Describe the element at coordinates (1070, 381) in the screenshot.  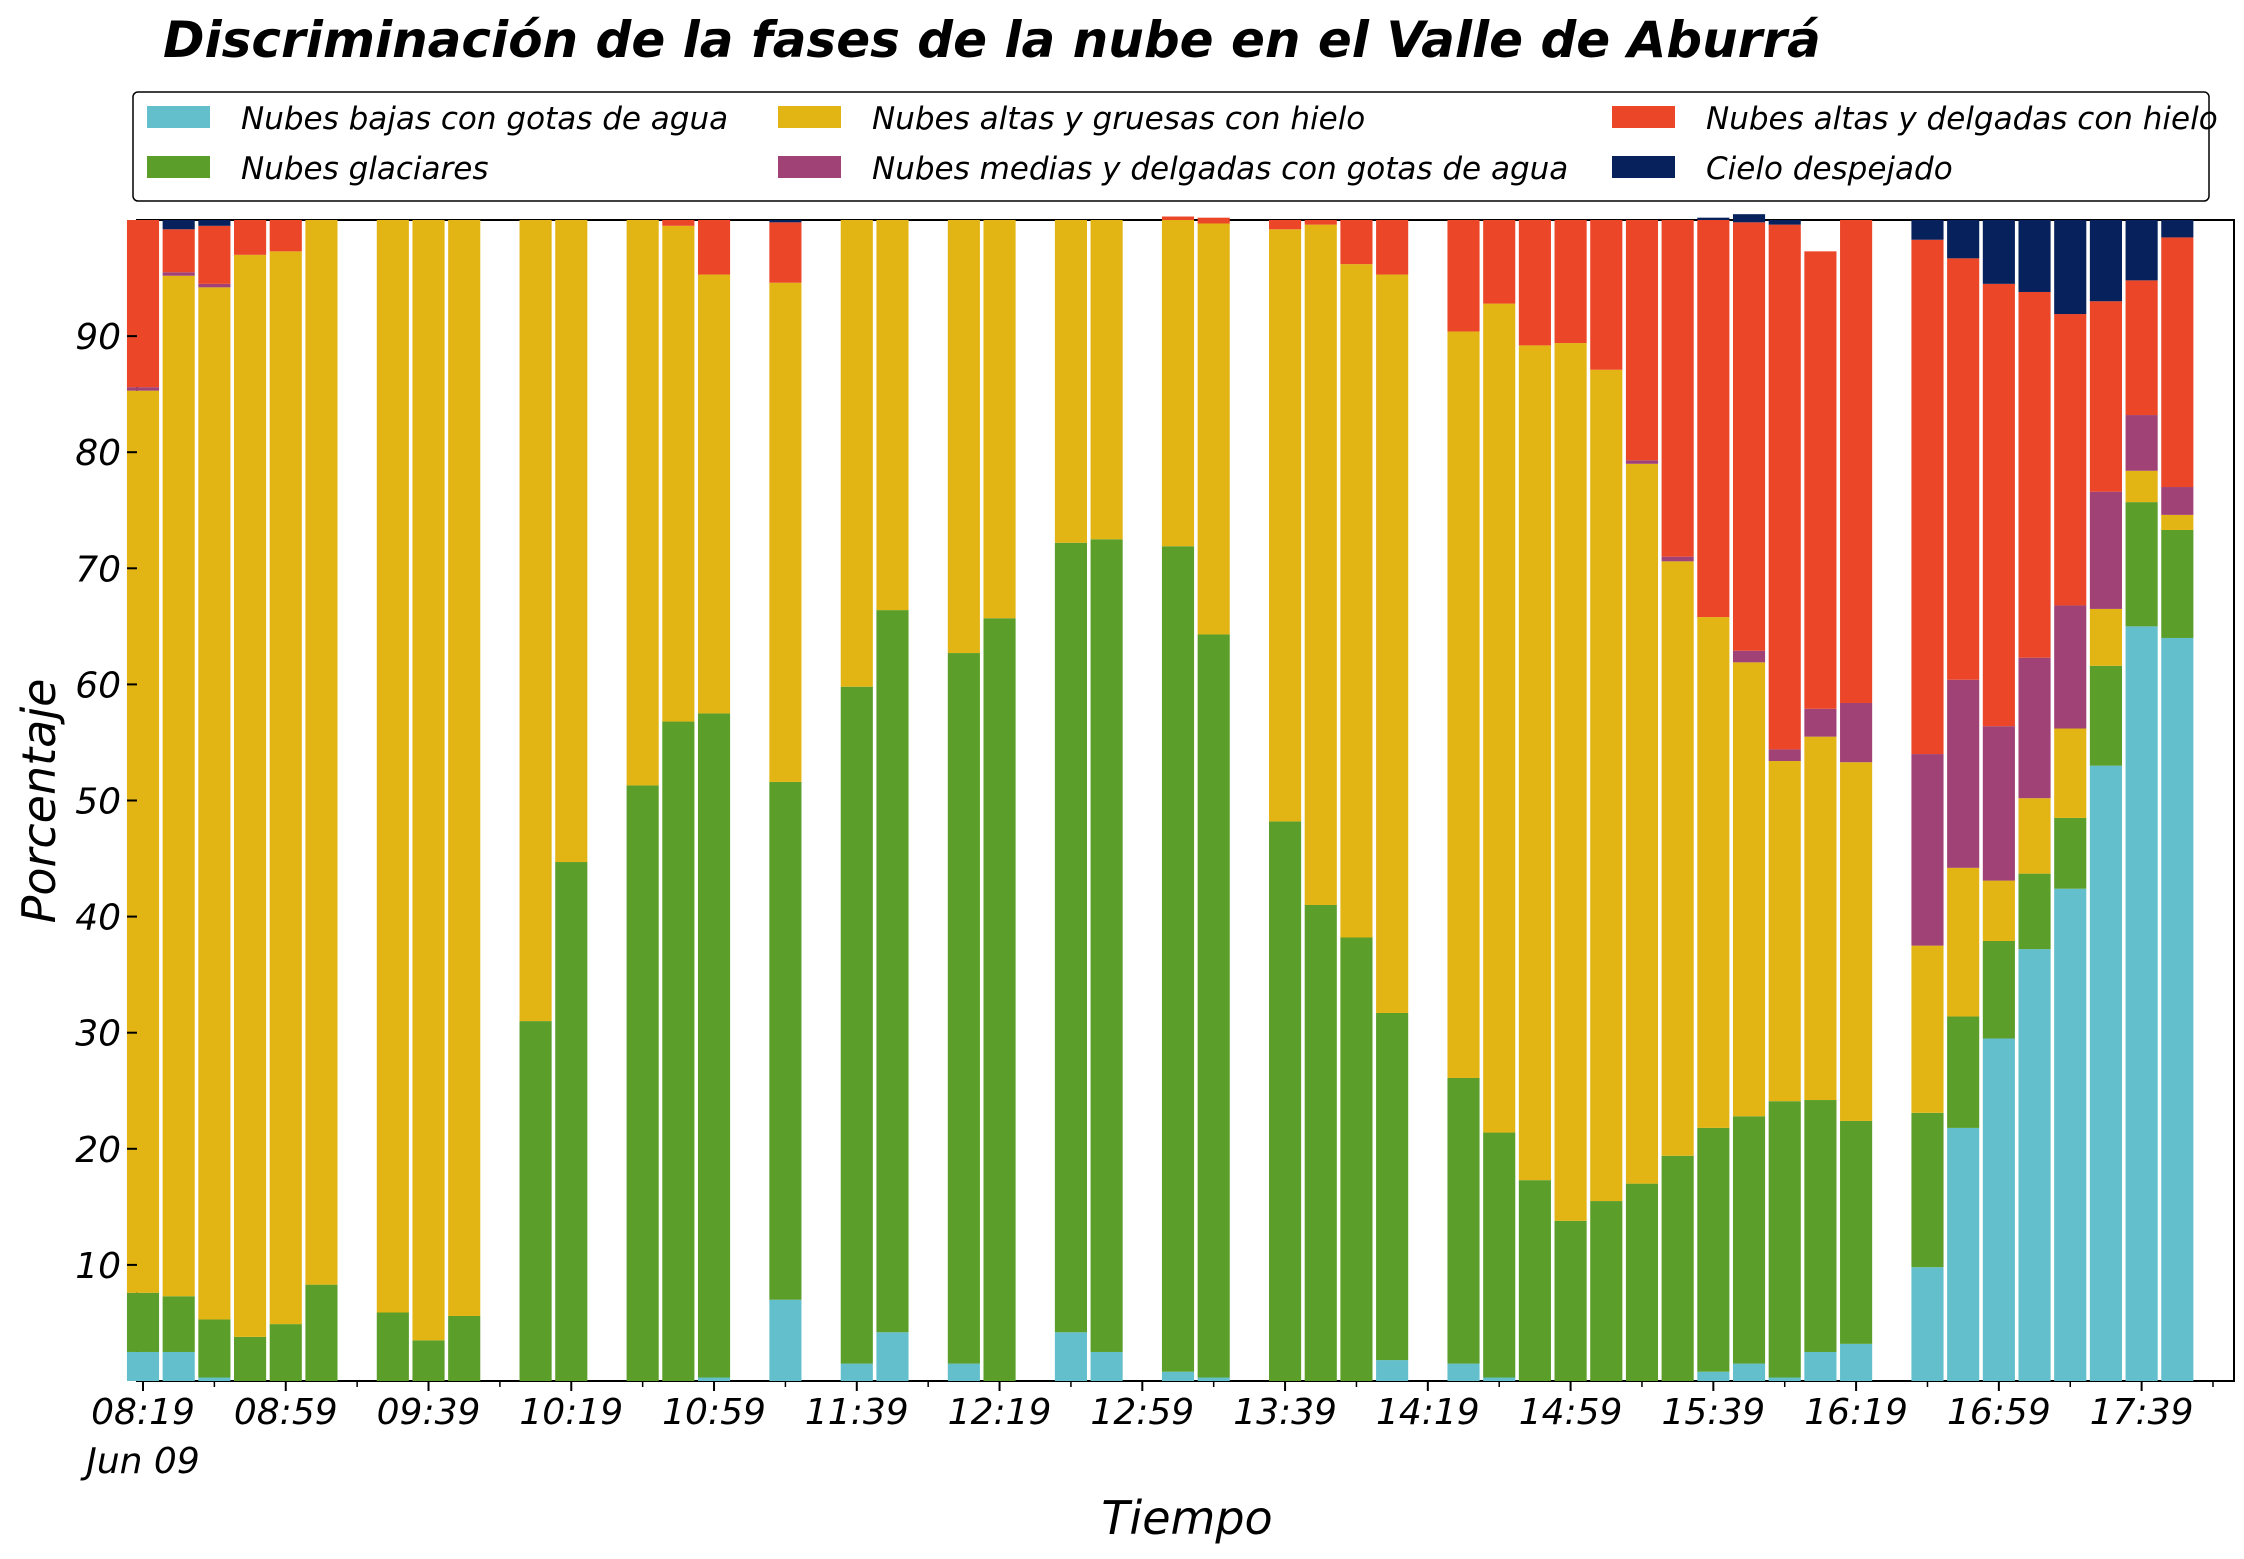
I see `bar-segment-1239-s2` at that location.